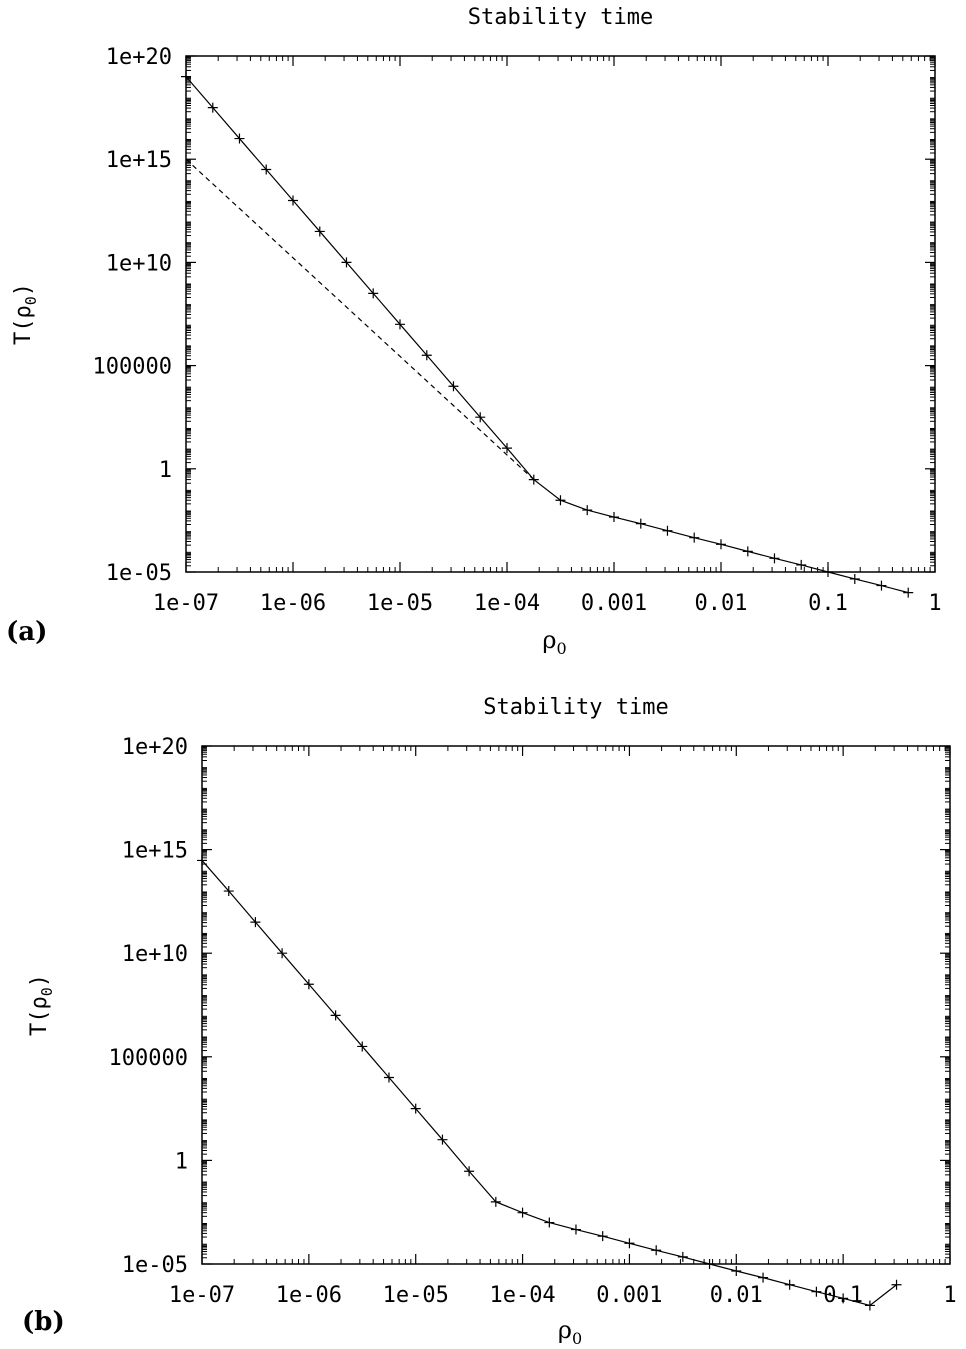  Describe the element at coordinates (181, 1161) in the screenshot. I see `y-tick-label: 1` at that location.